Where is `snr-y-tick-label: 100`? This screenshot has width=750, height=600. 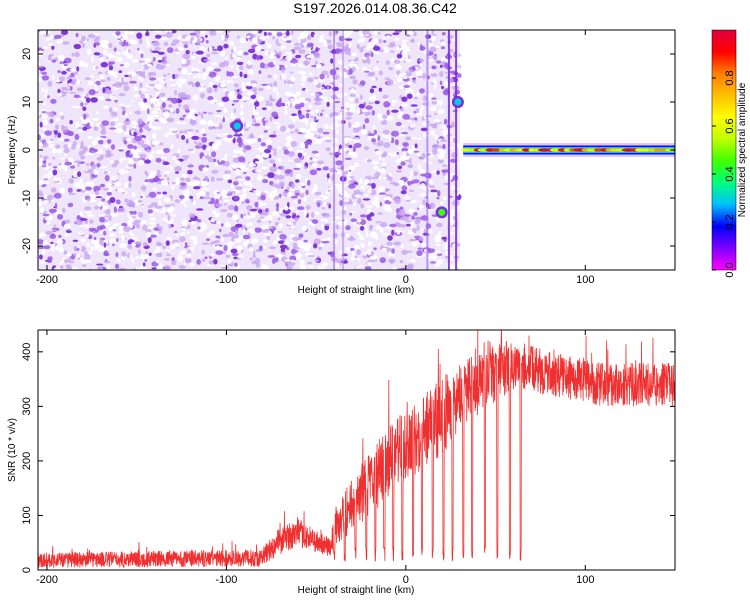 snr-y-tick-label: 100 is located at coordinates (27, 515).